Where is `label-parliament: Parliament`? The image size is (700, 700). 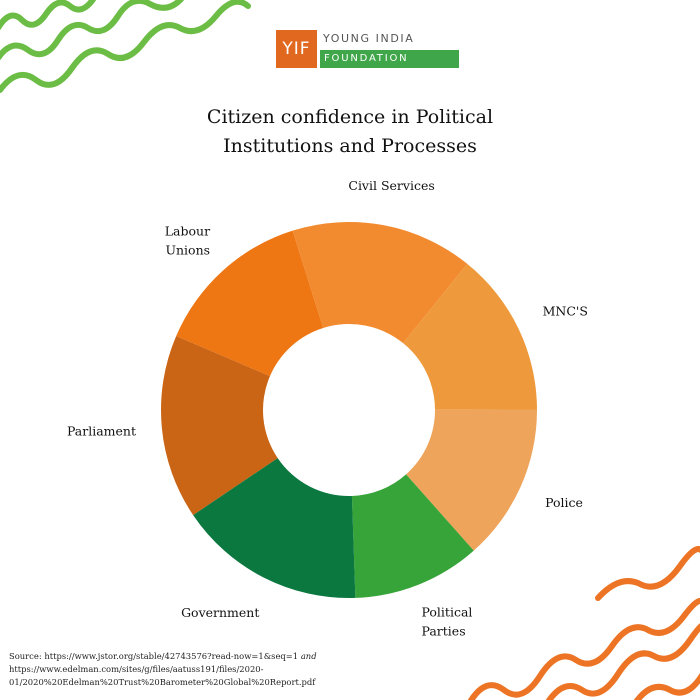 label-parliament: Parliament is located at coordinates (101, 430).